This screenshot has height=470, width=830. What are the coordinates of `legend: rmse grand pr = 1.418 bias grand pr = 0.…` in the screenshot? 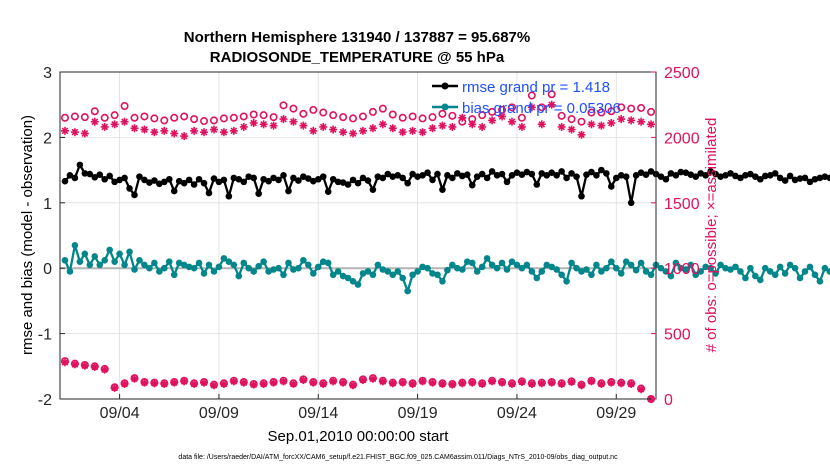 It's located at (526, 98).